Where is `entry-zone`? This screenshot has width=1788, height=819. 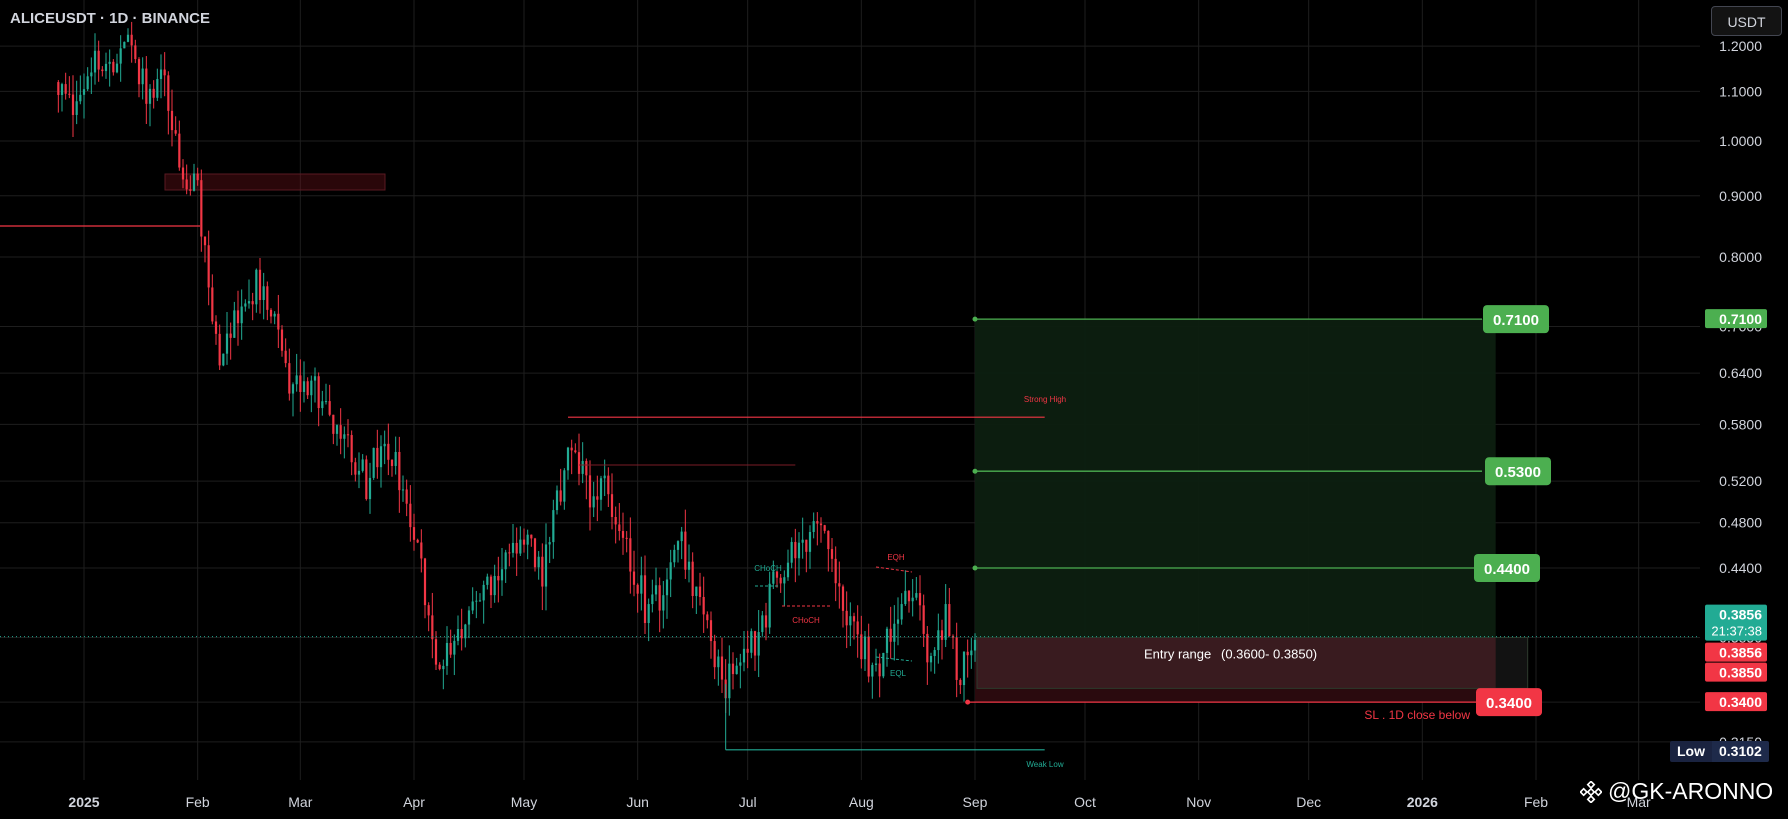
entry-zone is located at coordinates (1252, 662).